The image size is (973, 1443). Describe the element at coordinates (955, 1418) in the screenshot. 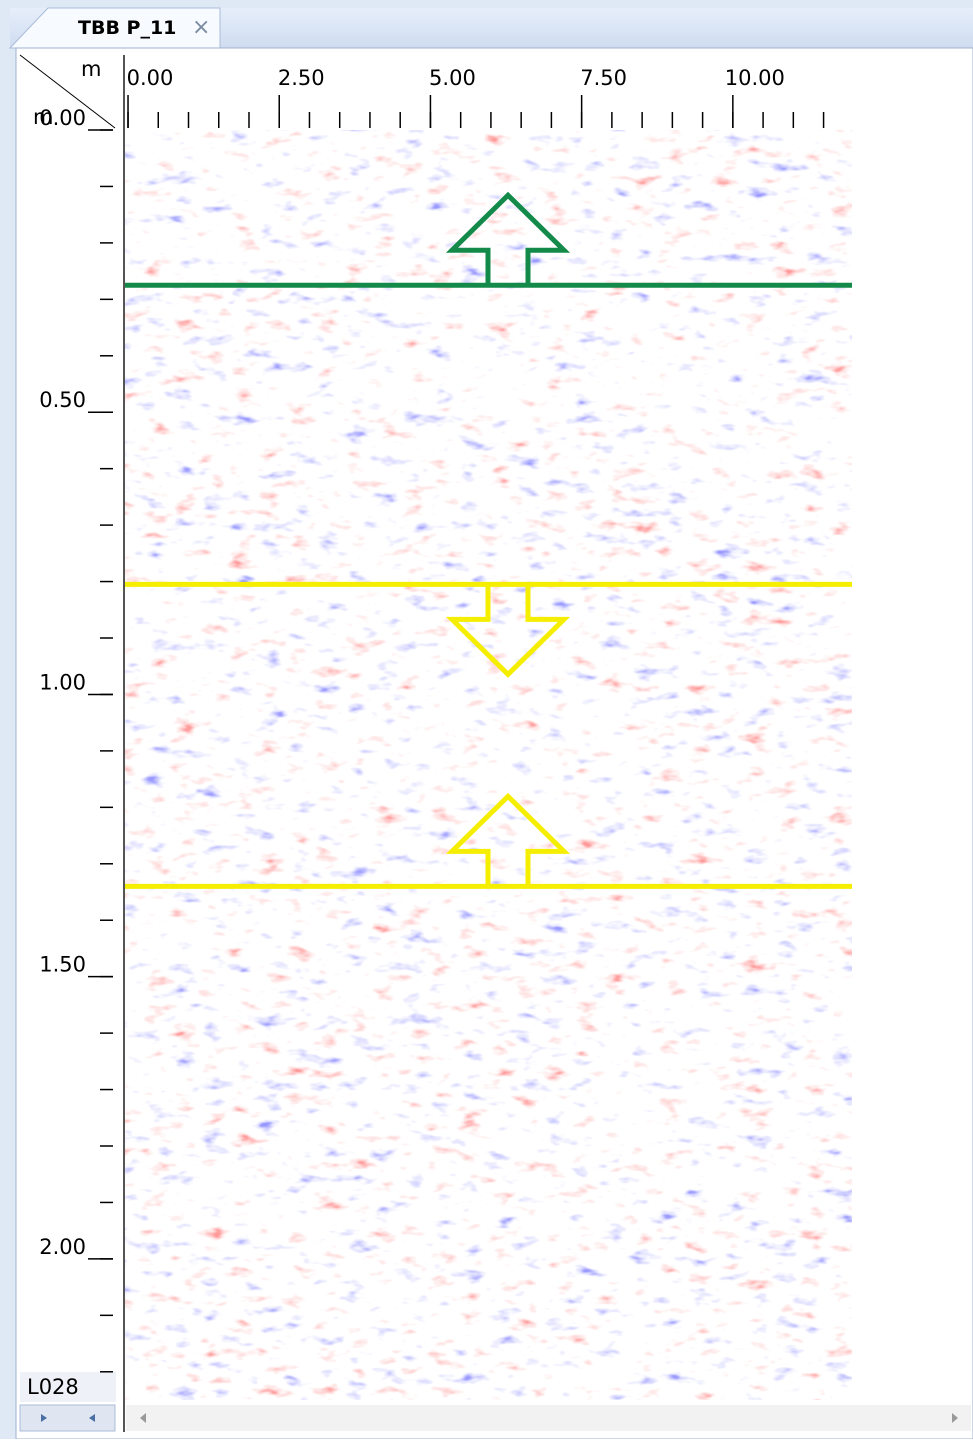

I see `scroll-right` at that location.